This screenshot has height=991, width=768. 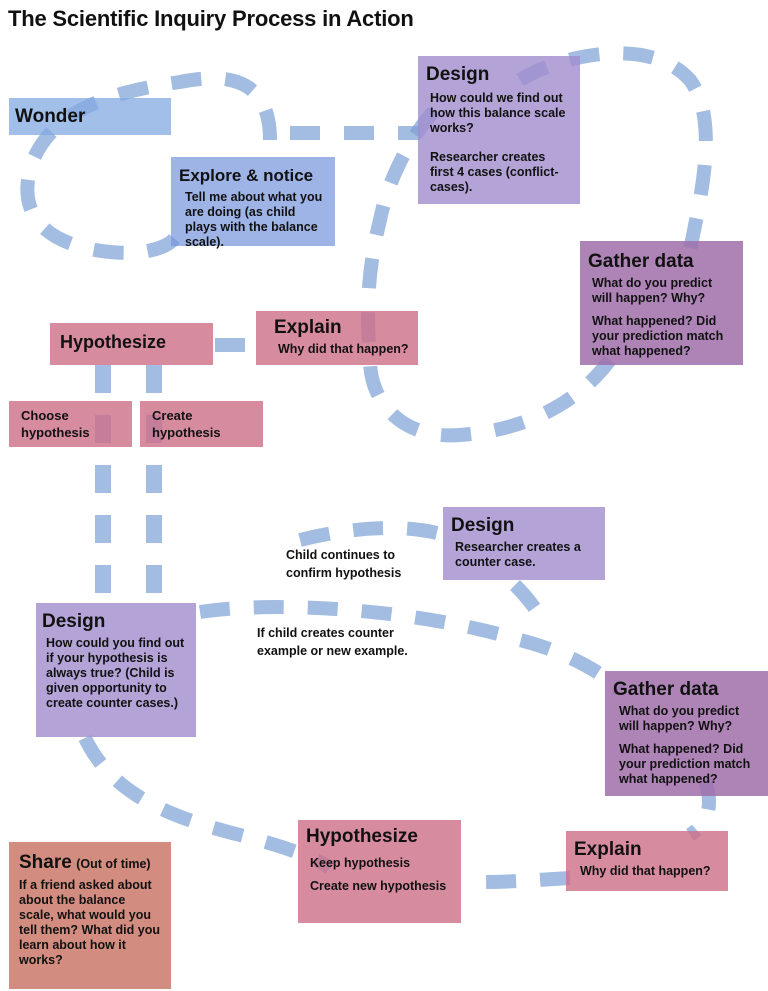 What do you see at coordinates (411, 648) in the screenshot?
I see `counter-case-path` at bounding box center [411, 648].